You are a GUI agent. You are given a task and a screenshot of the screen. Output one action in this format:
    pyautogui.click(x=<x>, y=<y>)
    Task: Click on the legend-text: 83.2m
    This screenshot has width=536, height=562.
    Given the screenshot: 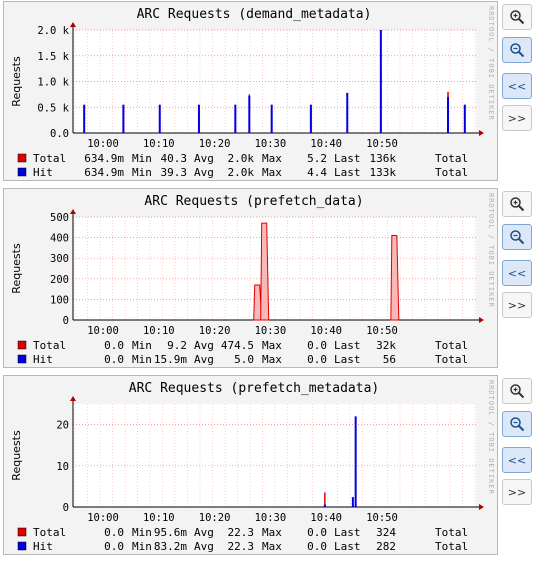 What is the action you would take?
    pyautogui.click(x=170, y=546)
    